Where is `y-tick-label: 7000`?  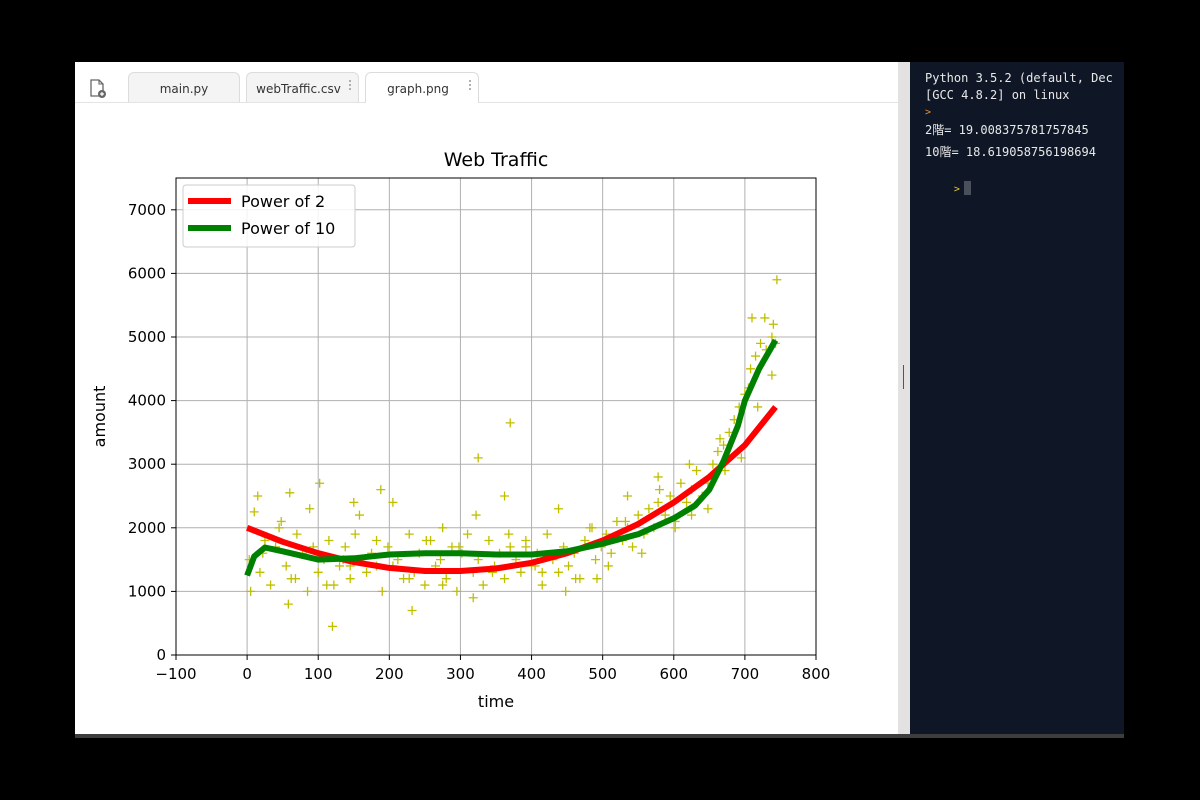 y-tick-label: 7000 is located at coordinates (147, 210).